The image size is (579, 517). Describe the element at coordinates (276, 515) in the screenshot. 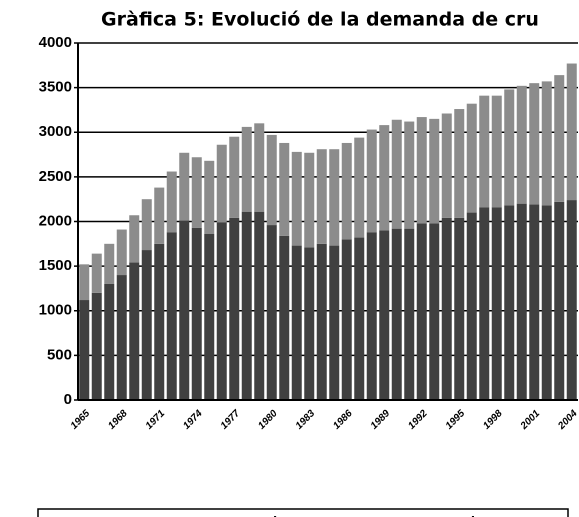

I see `legend-label: Demanda OECD` at that location.